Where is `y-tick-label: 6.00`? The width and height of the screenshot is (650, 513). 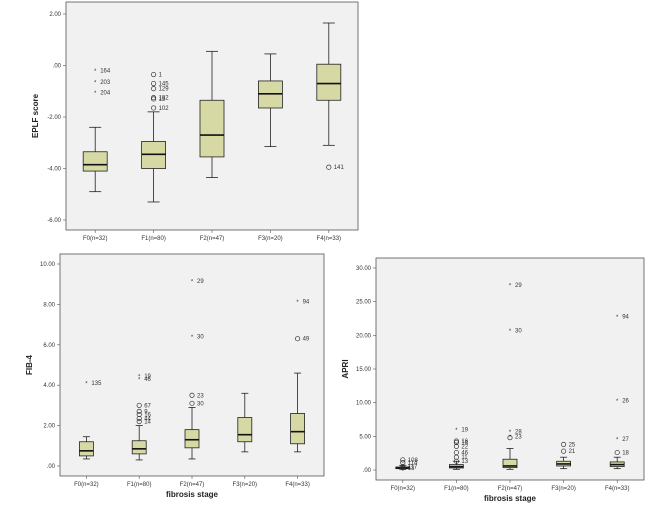
y-tick-label: 6.00 is located at coordinates (49, 346).